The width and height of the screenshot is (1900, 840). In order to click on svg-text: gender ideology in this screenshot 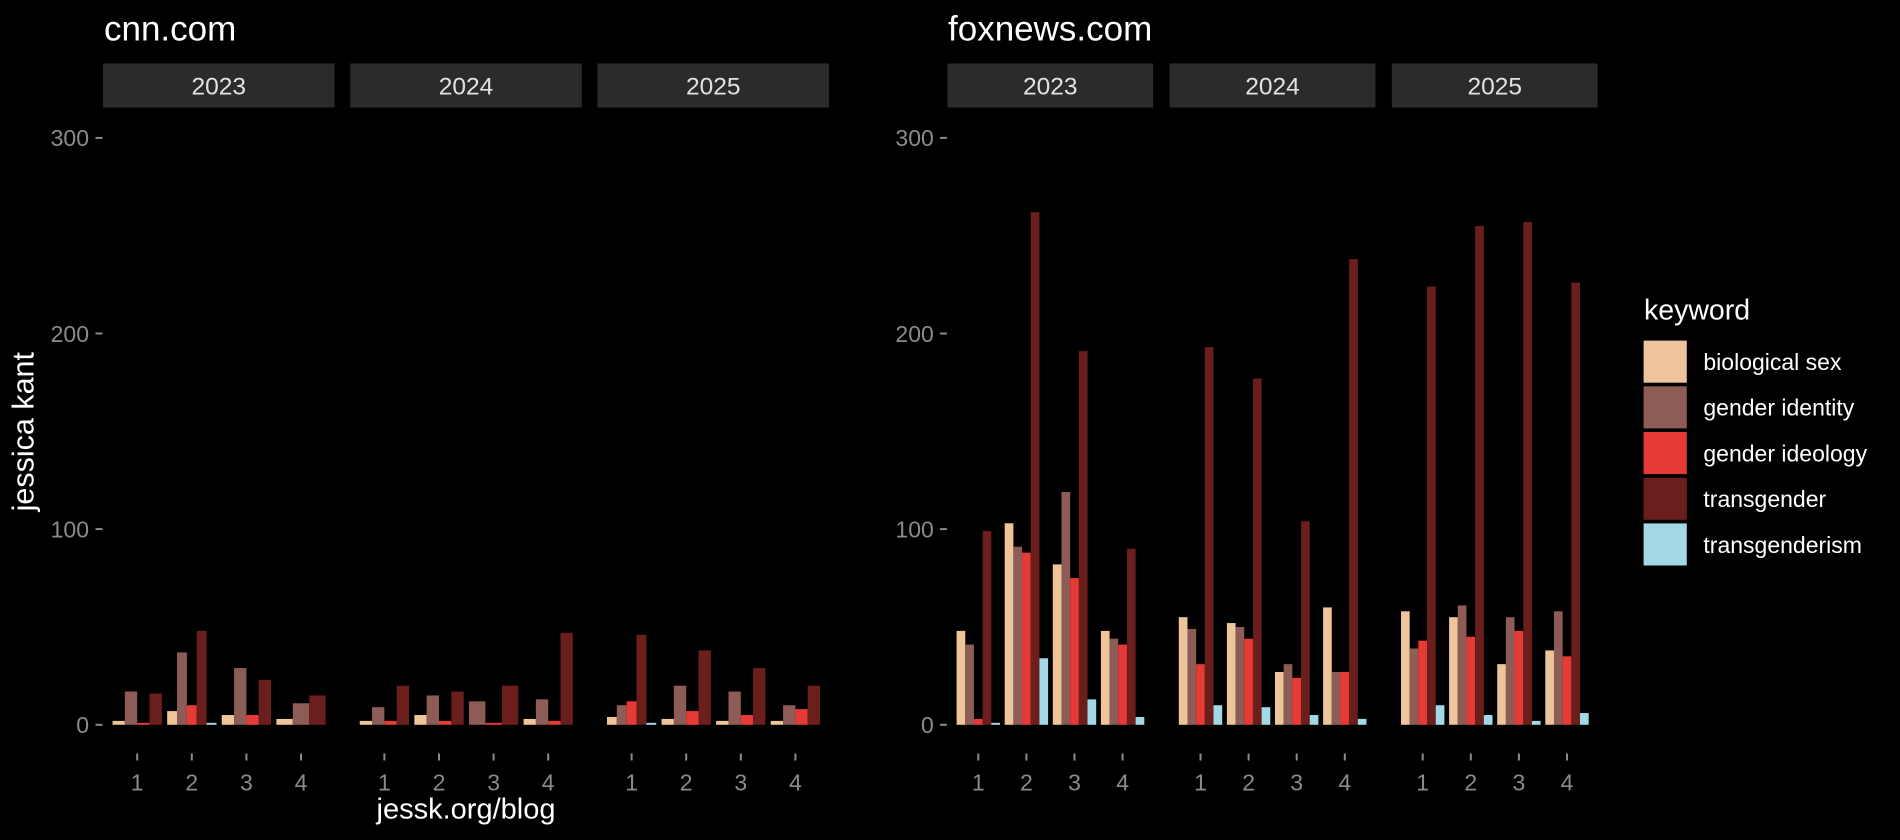, I will do `click(1785, 453)`.